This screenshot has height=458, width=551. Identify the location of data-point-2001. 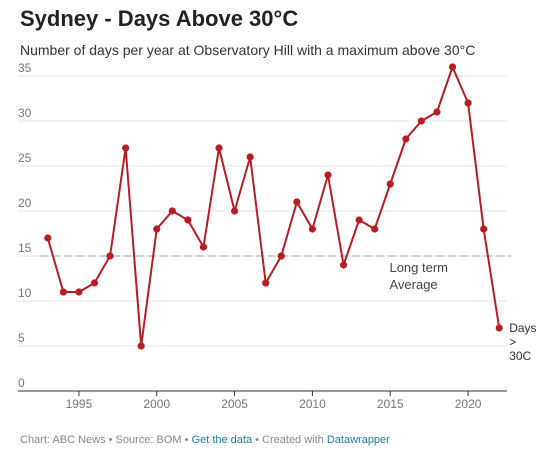
(172, 211).